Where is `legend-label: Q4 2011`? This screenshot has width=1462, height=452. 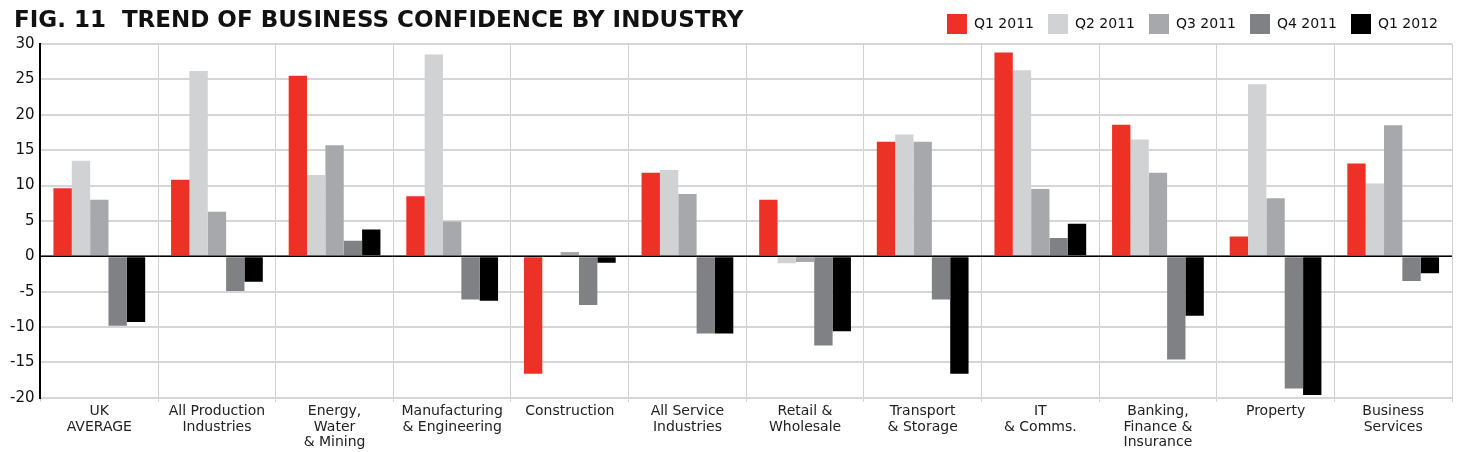 legend-label: Q4 2011 is located at coordinates (1306, 22).